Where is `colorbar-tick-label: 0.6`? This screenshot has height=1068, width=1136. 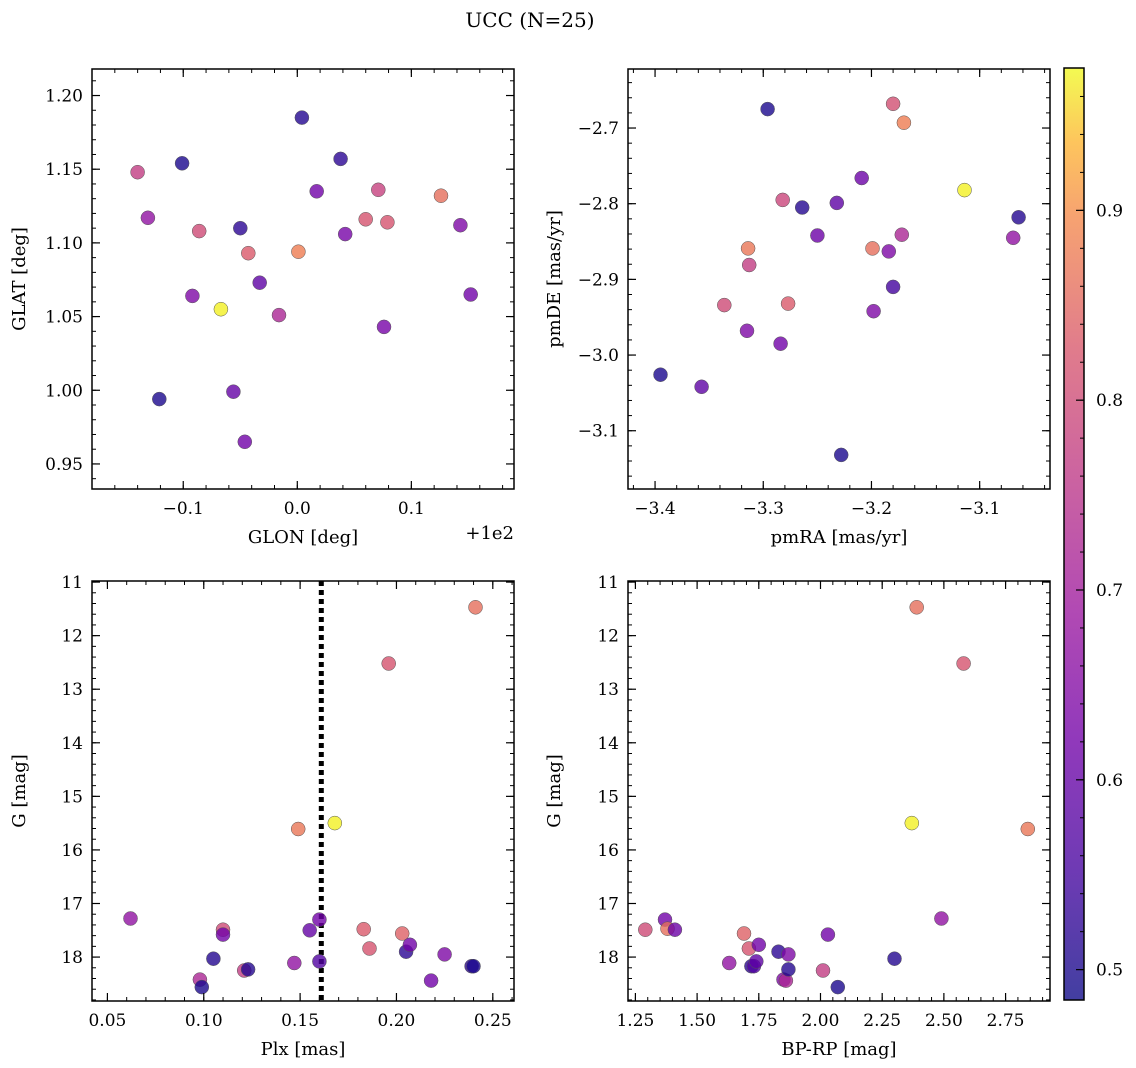 colorbar-tick-label: 0.6 is located at coordinates (1109, 781).